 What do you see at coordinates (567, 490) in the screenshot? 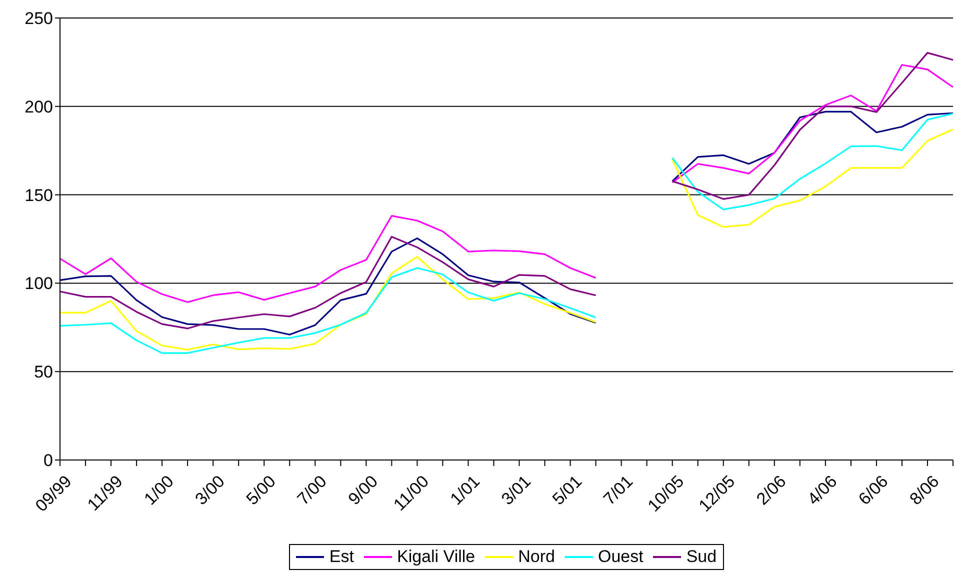
I see `x-tick-label: 5/01` at bounding box center [567, 490].